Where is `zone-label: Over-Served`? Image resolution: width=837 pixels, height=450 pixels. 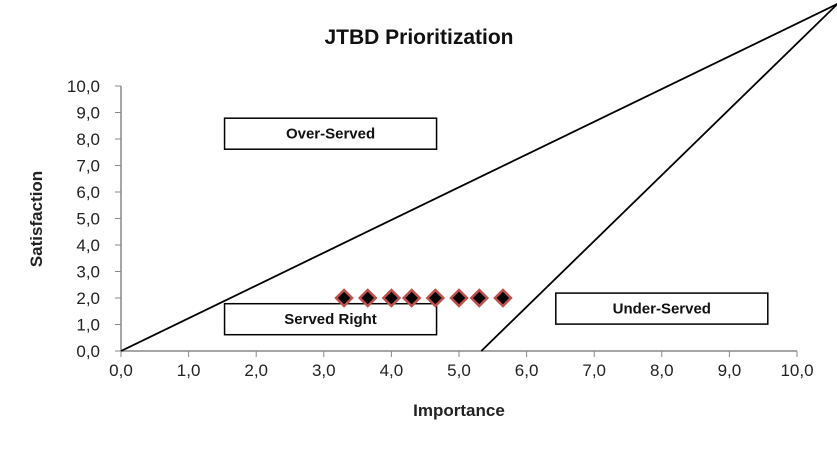 zone-label: Over-Served is located at coordinates (330, 134).